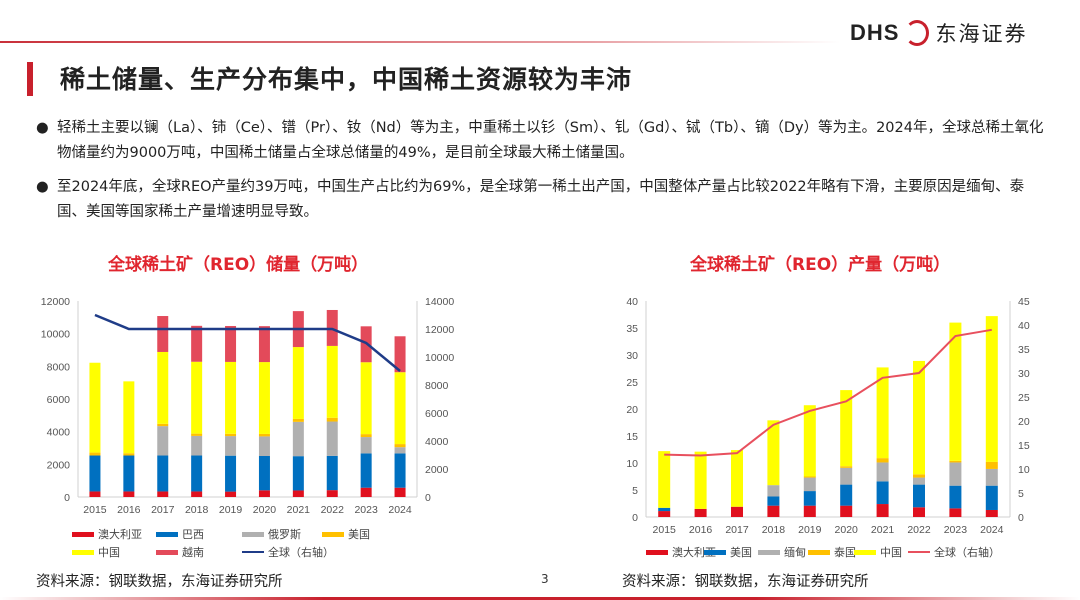  Describe the element at coordinates (193, 534) in the screenshot. I see `legend-label: 巴西` at that location.